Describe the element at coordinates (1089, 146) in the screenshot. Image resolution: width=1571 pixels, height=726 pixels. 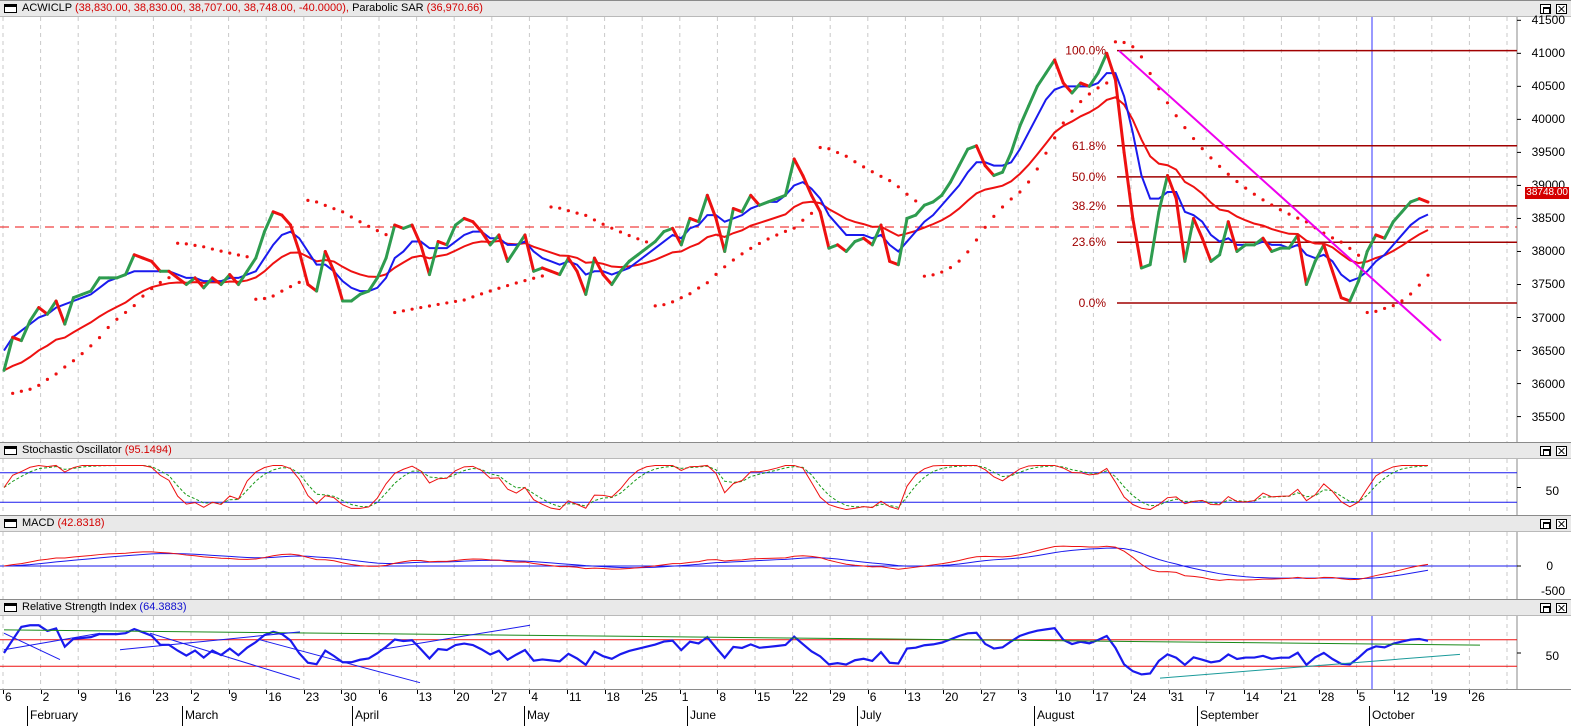
I see `fib-label: 61.8%` at that location.